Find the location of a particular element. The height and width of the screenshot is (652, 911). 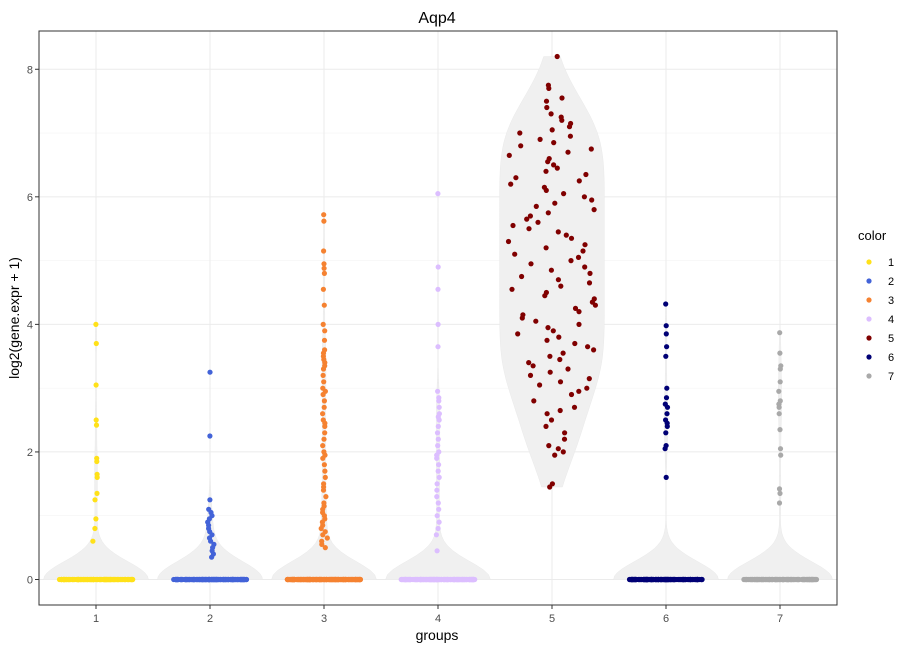

y-tick-label: 8 is located at coordinates (30, 70).